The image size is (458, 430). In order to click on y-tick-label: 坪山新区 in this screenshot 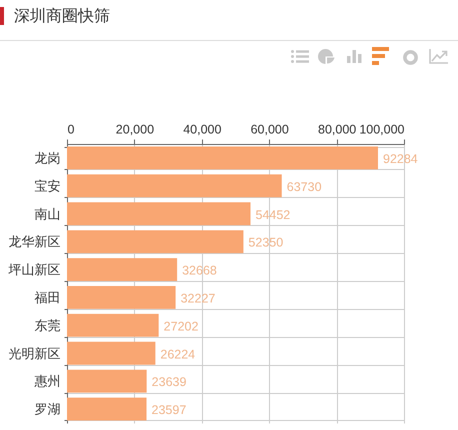, I will do `click(34, 270)`.